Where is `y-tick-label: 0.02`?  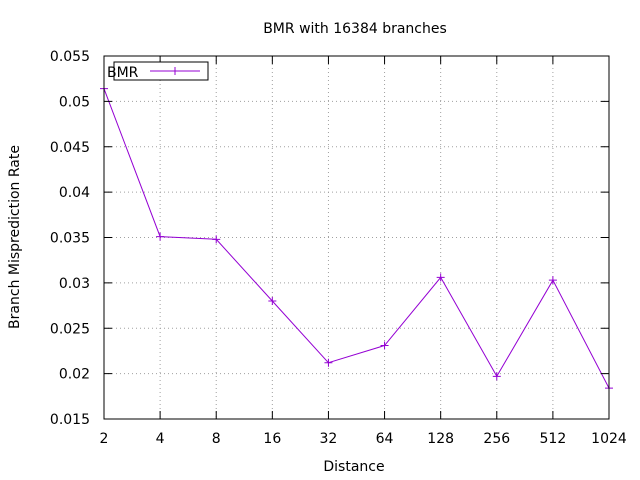
y-tick-label: 0.02 is located at coordinates (74, 375).